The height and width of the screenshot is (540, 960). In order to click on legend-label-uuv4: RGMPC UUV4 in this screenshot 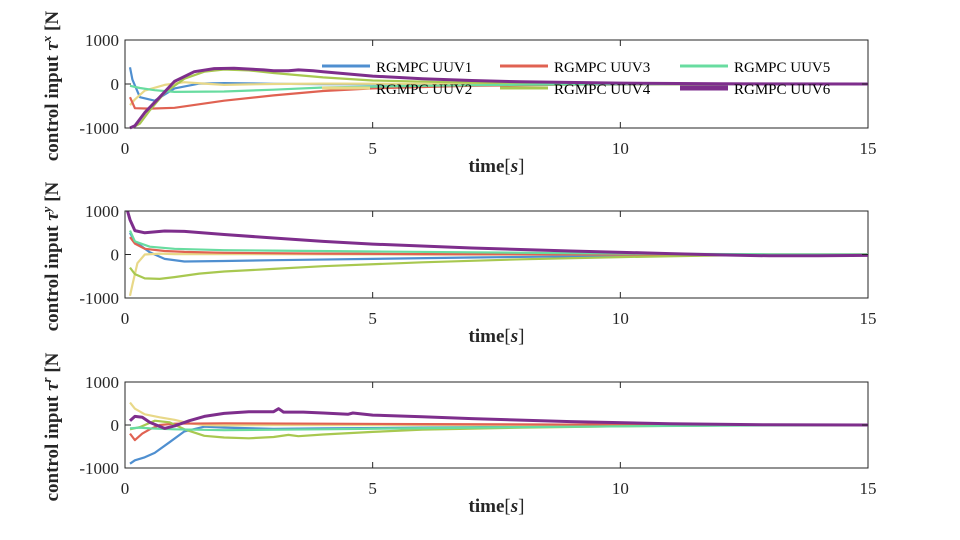, I will do `click(602, 90)`.